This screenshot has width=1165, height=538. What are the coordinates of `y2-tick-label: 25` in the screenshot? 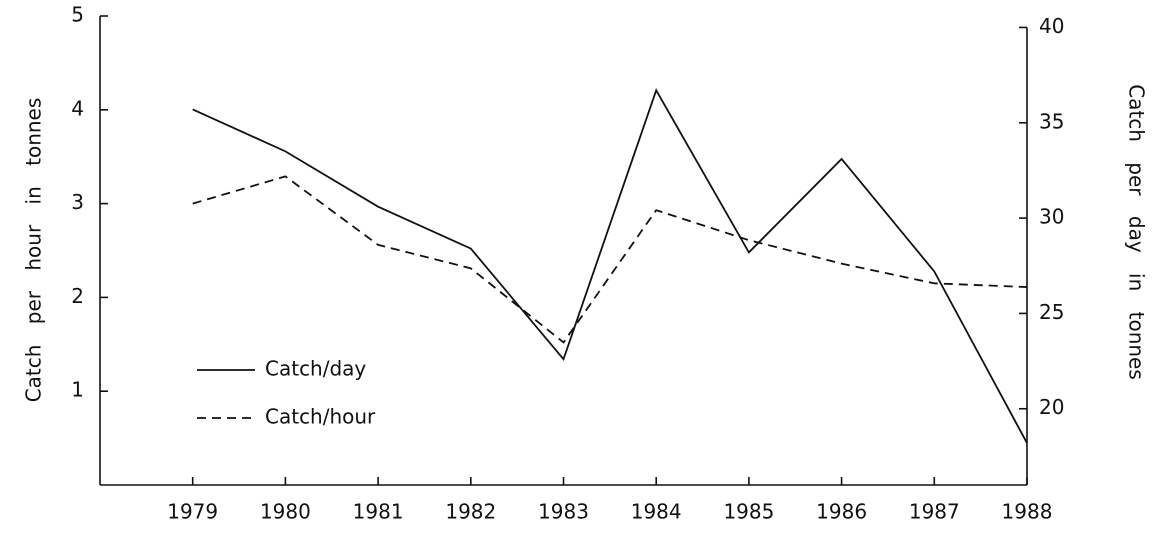 It's located at (1051, 312).